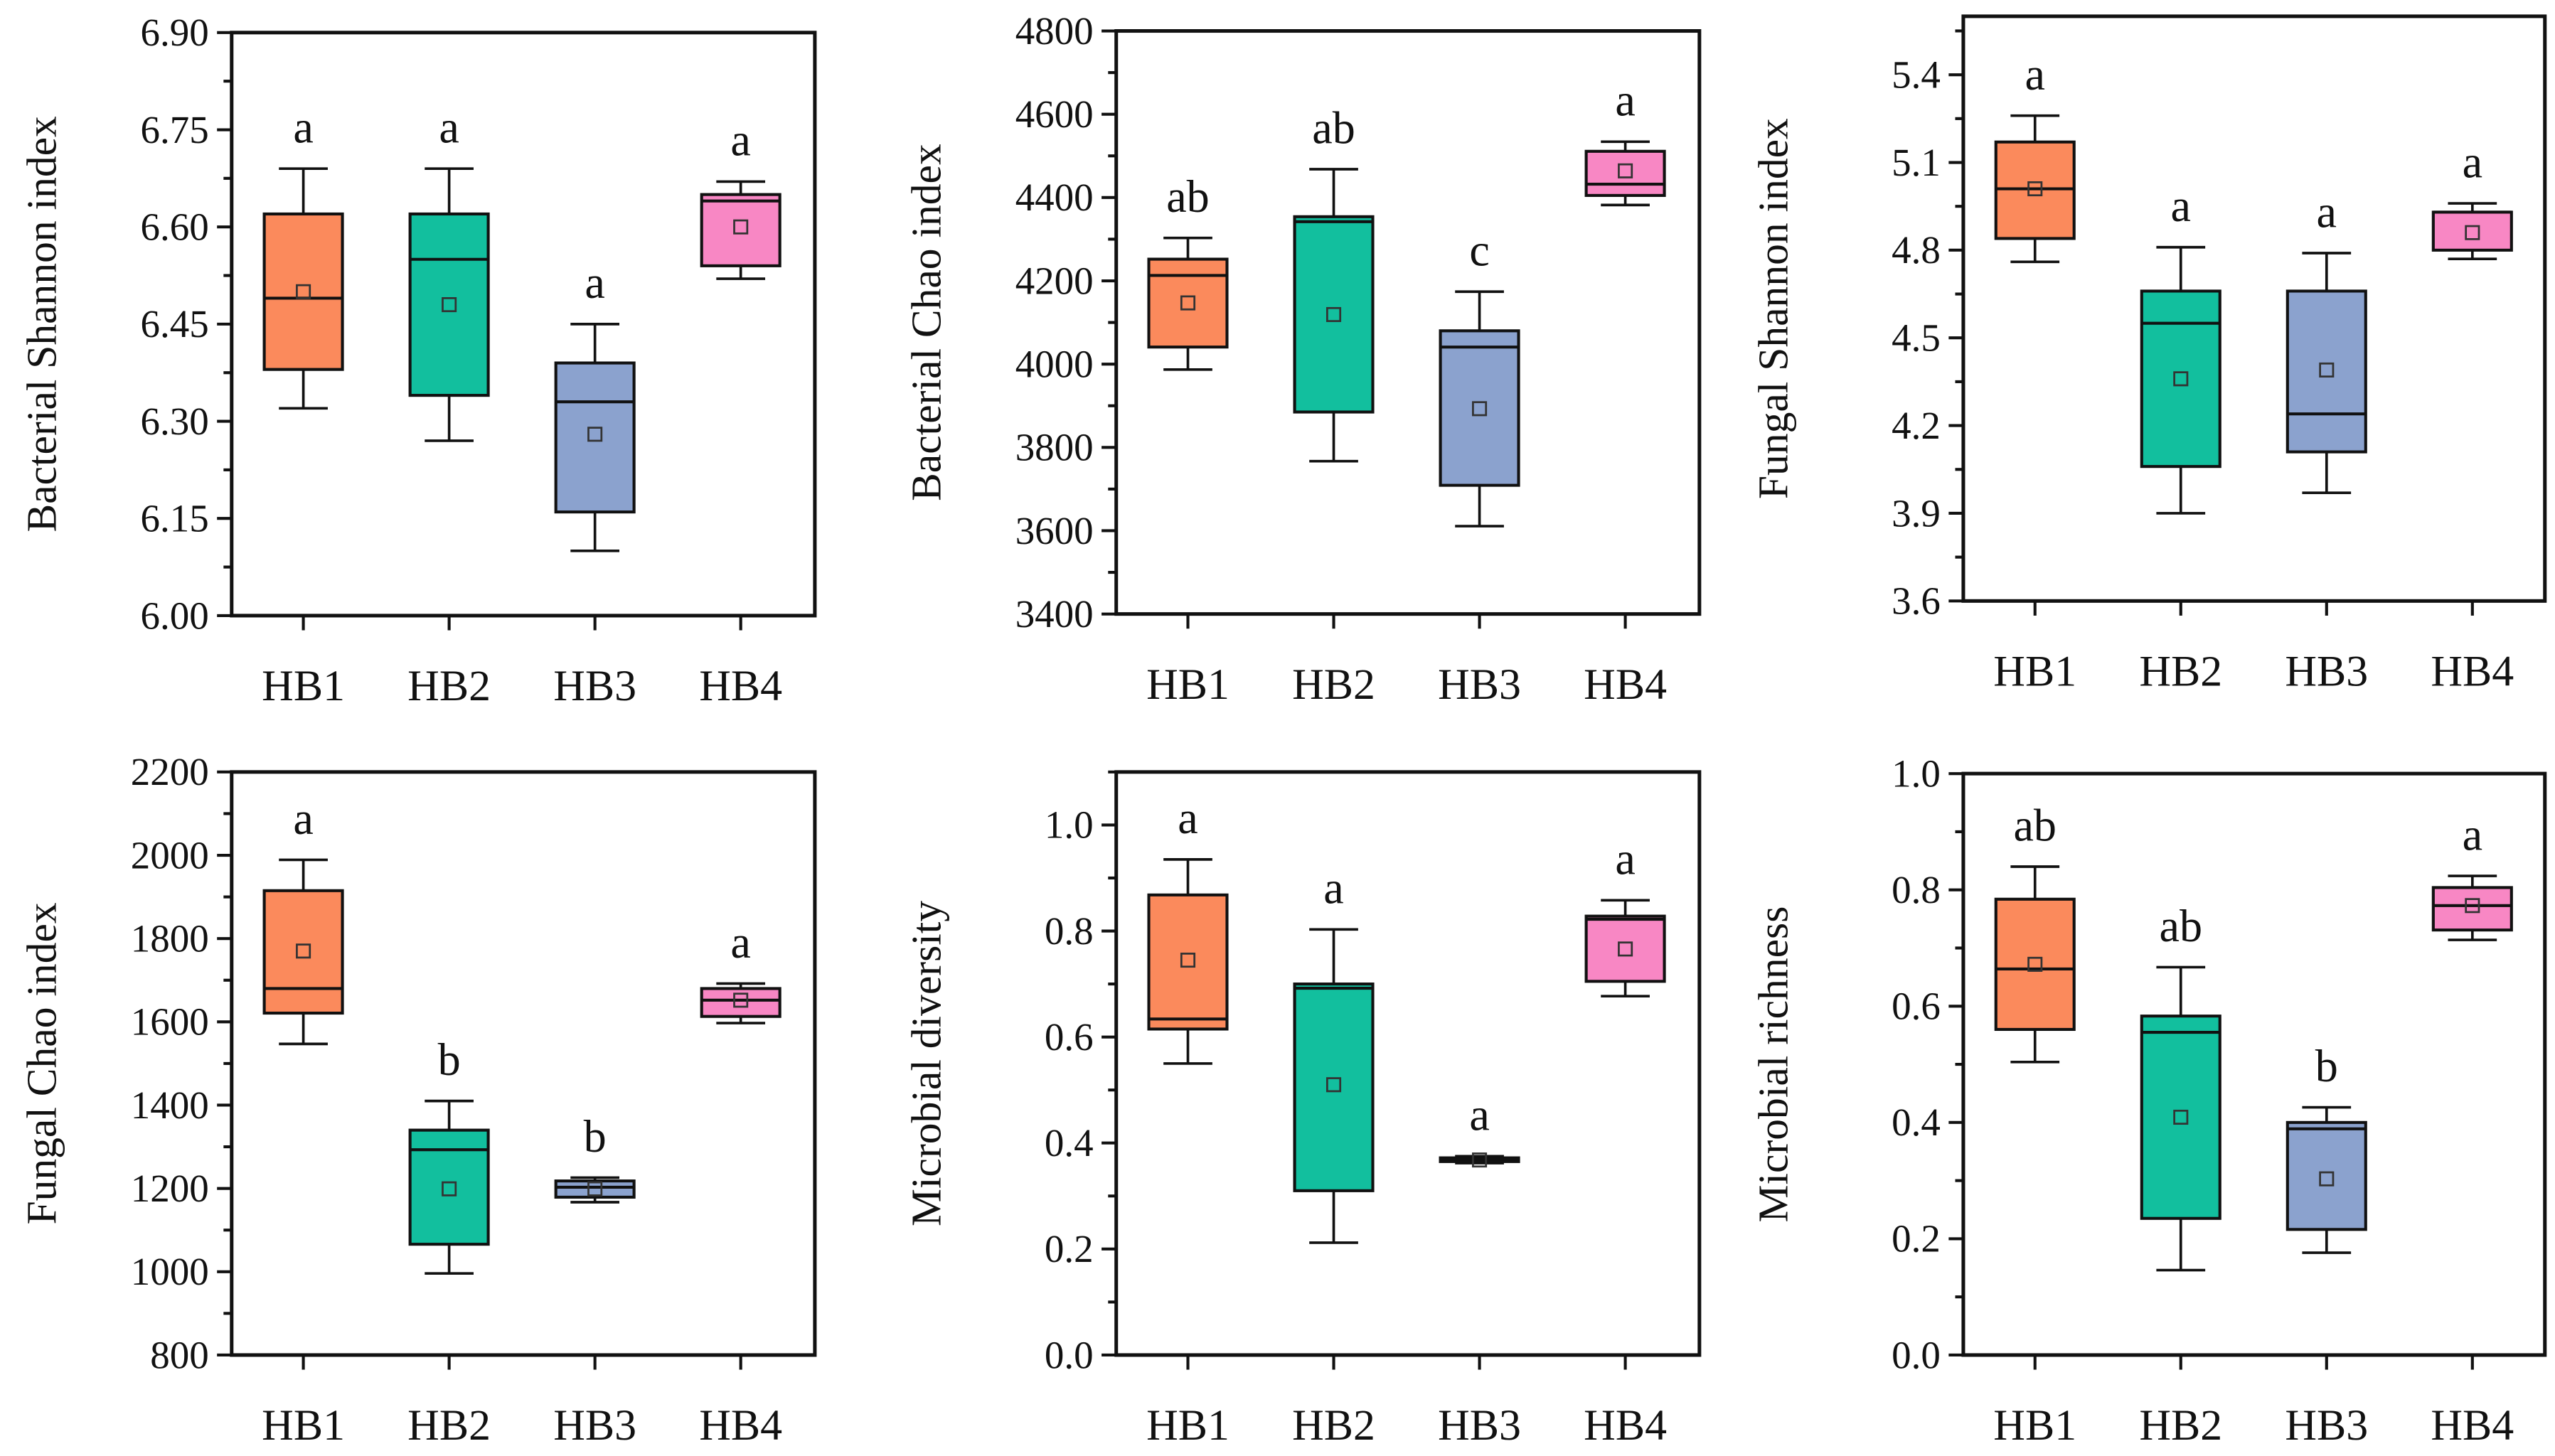 The image size is (2555, 1456). I want to click on y-tick-label: 6.90, so click(175, 32).